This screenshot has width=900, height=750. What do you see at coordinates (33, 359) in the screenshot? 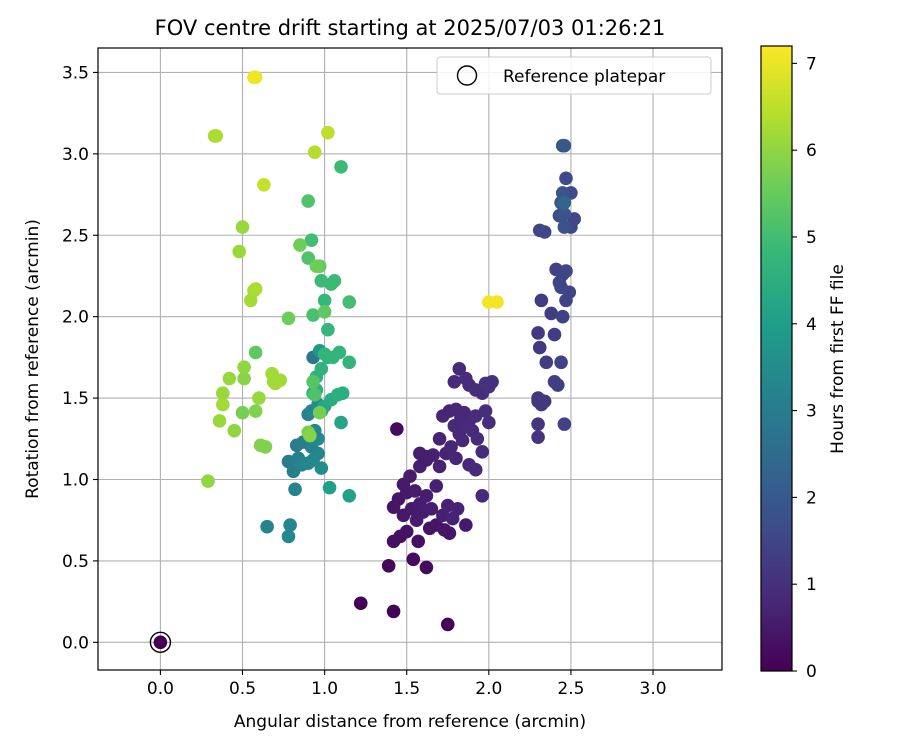
I see `y-axis-label: Rotation from reference (arcmin)` at bounding box center [33, 359].